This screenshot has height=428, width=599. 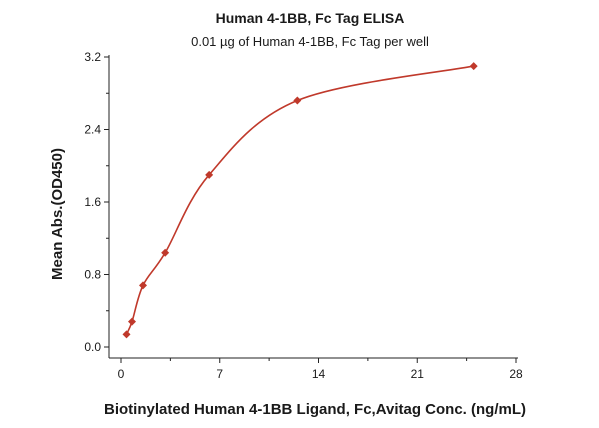 I want to click on y-tick-label: 0.8, so click(x=92, y=275).